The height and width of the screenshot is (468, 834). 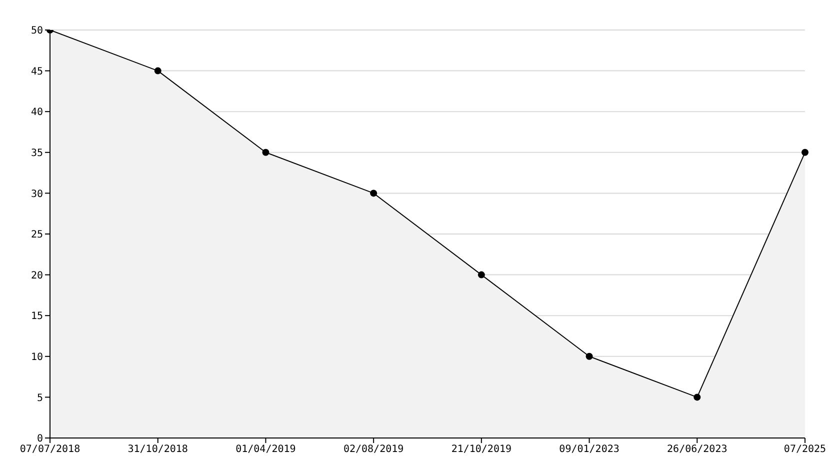 I want to click on x-tick-label: 09/01/2023, so click(x=589, y=450).